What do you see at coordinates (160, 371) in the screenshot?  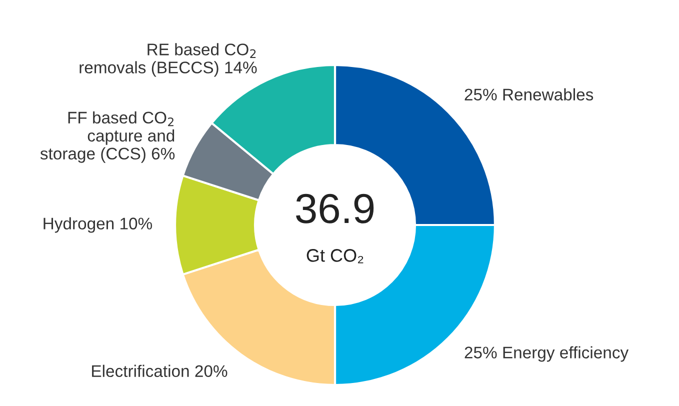 I see `slice-label: Electrification 20%` at bounding box center [160, 371].